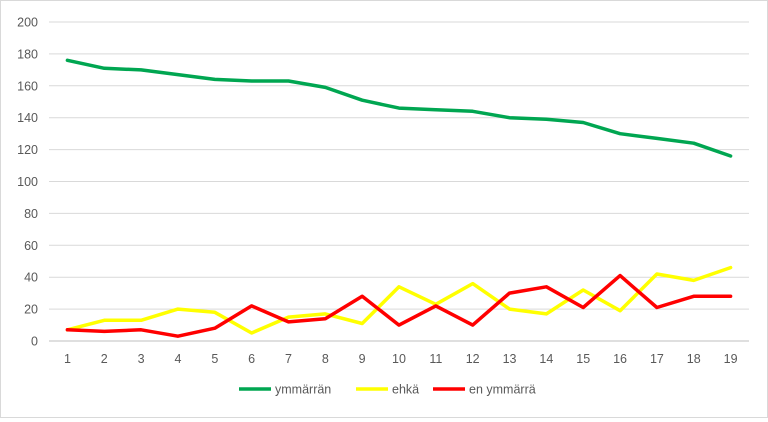 This screenshot has height=422, width=768. Describe the element at coordinates (141, 359) in the screenshot. I see `x-tick-label: 3` at that location.